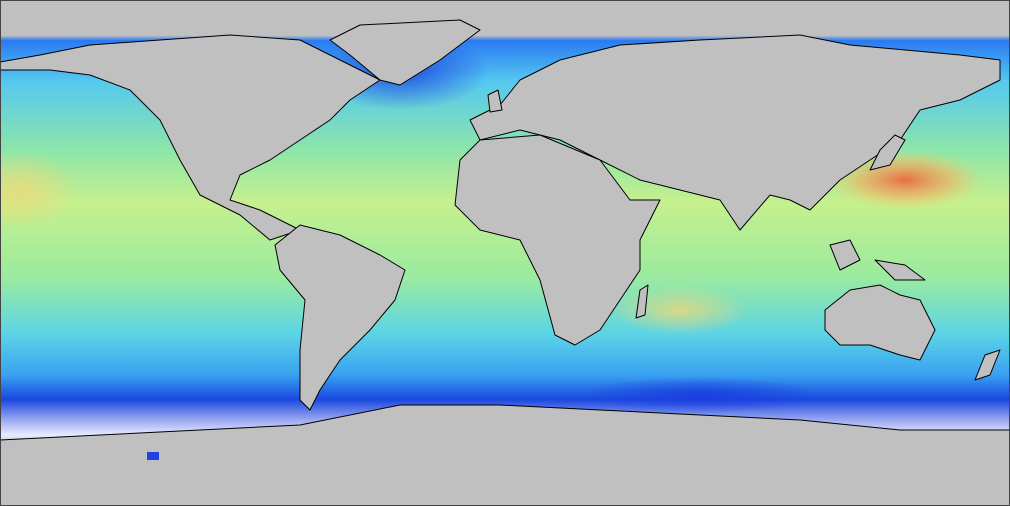 The height and width of the screenshot is (506, 1010). Describe the element at coordinates (340, 317) in the screenshot. I see `south-america` at that location.